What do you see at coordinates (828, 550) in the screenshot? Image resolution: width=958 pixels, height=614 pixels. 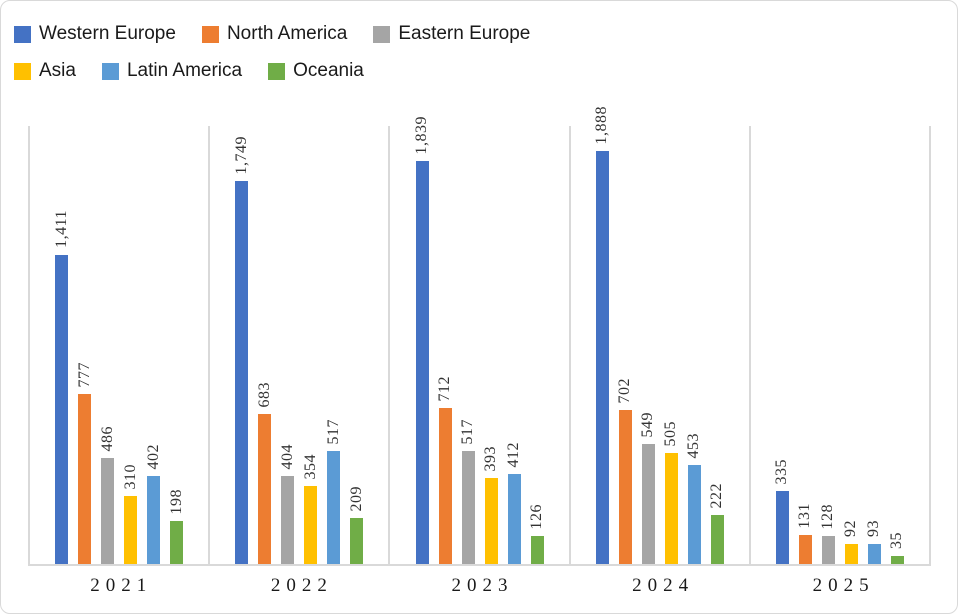 I see `bar-eastern-europe-2025` at bounding box center [828, 550].